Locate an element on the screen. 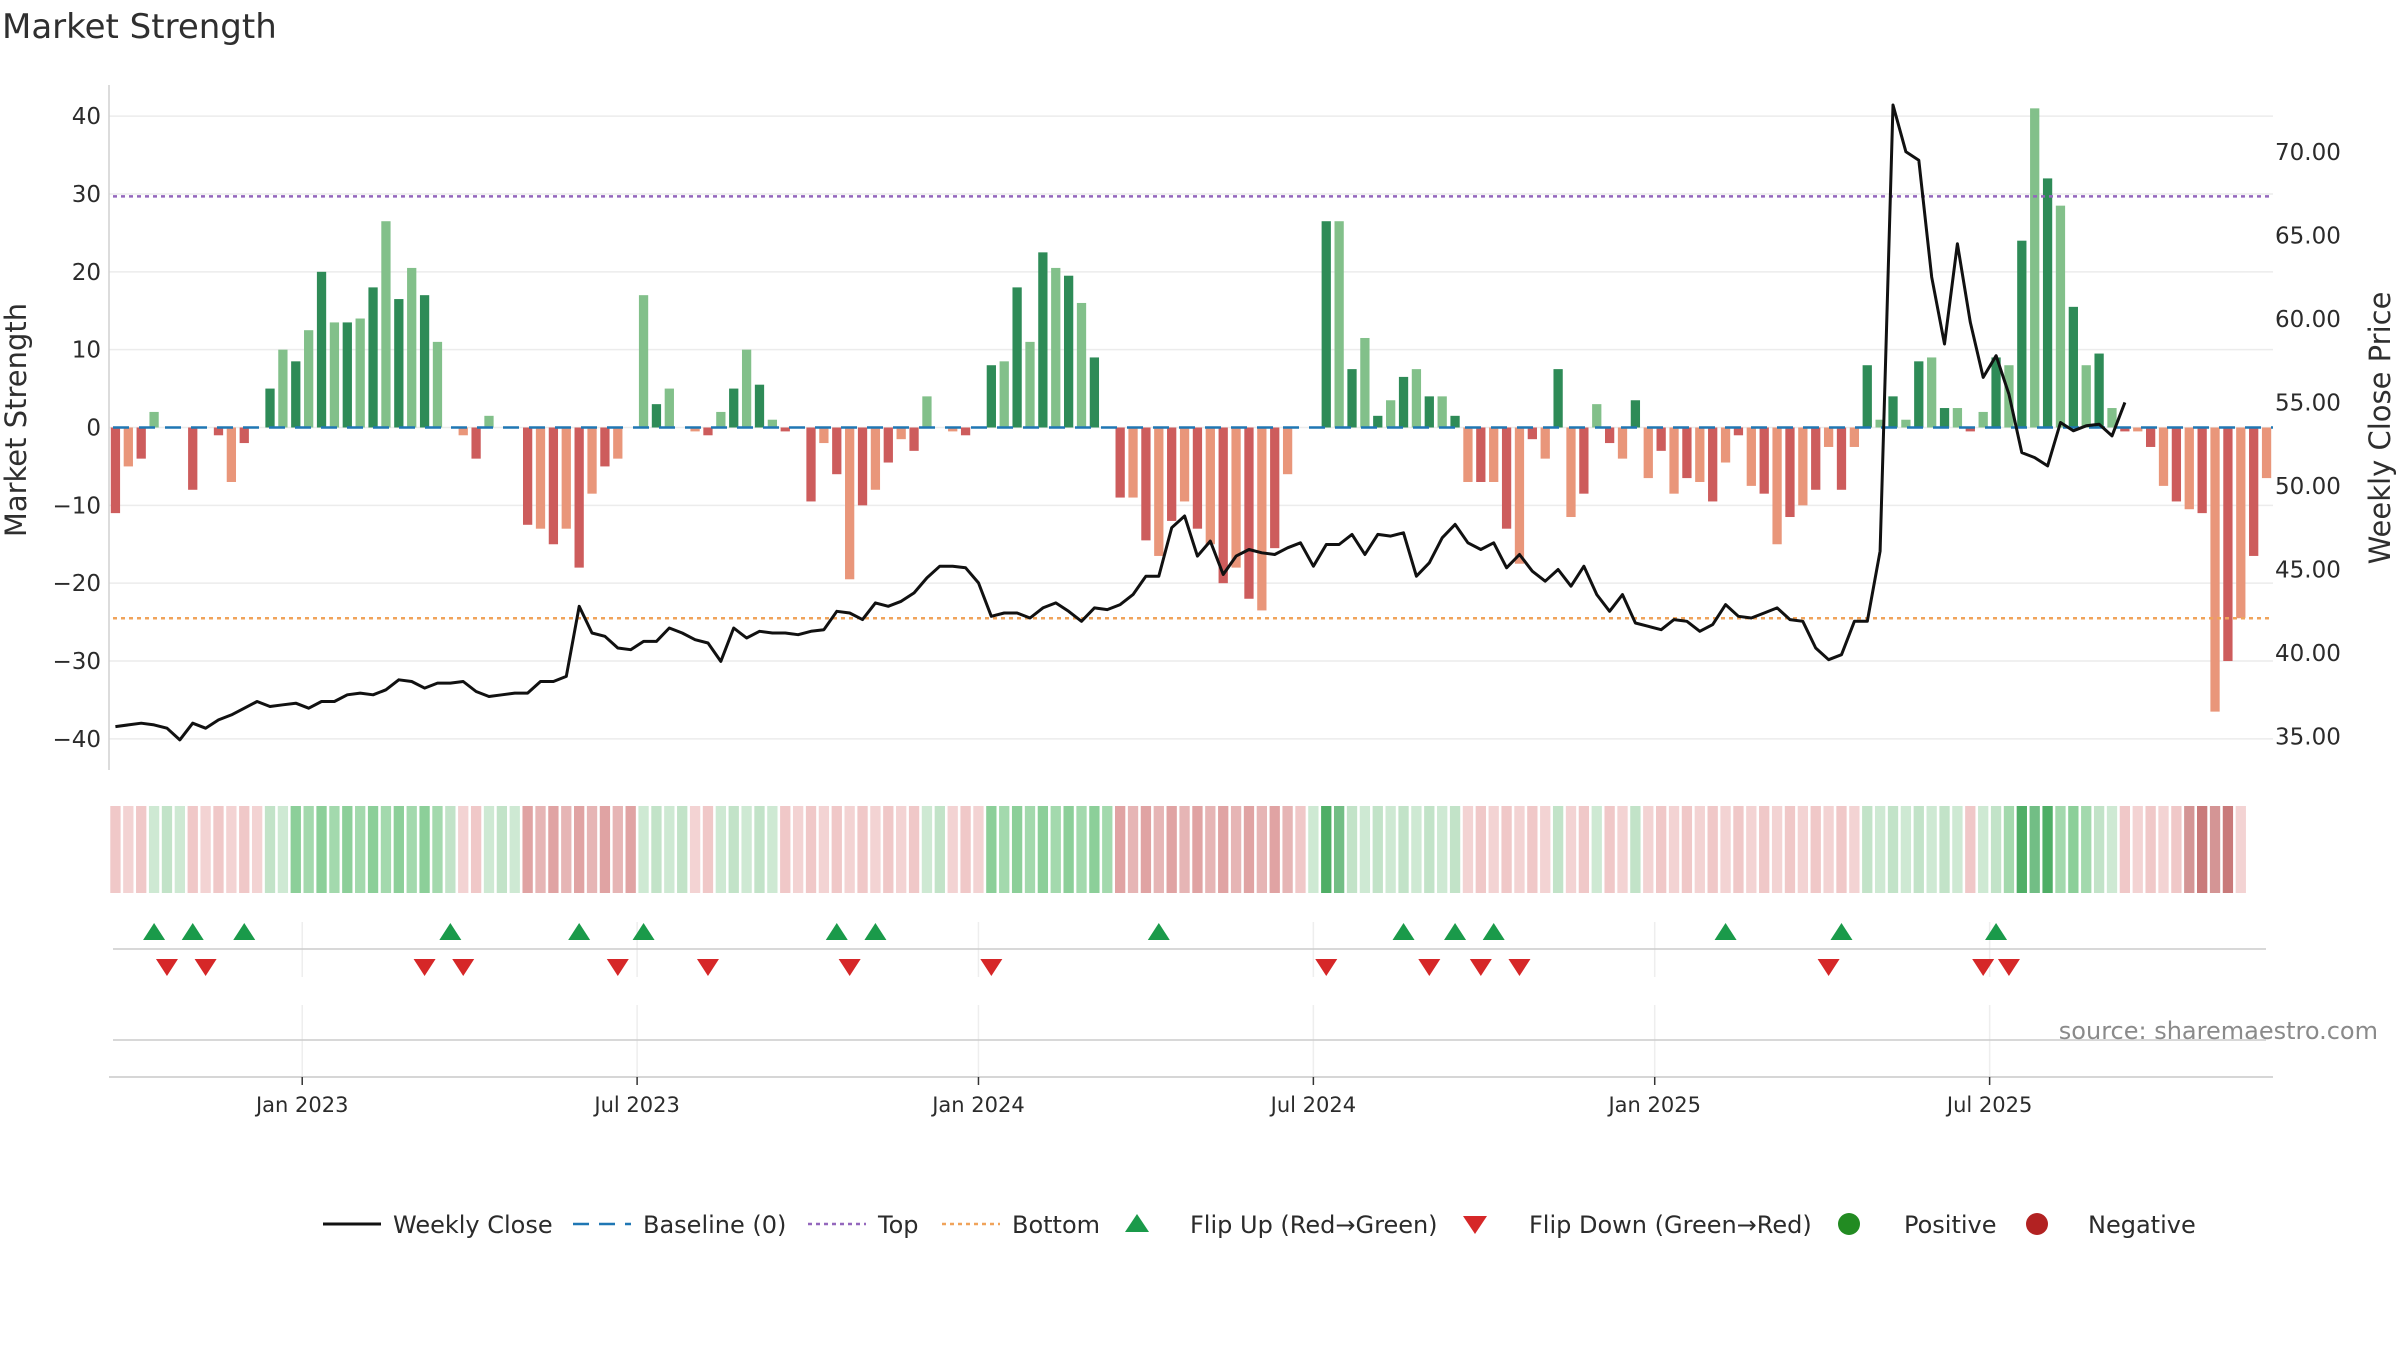  legend-label: Bottom is located at coordinates (1056, 1225).